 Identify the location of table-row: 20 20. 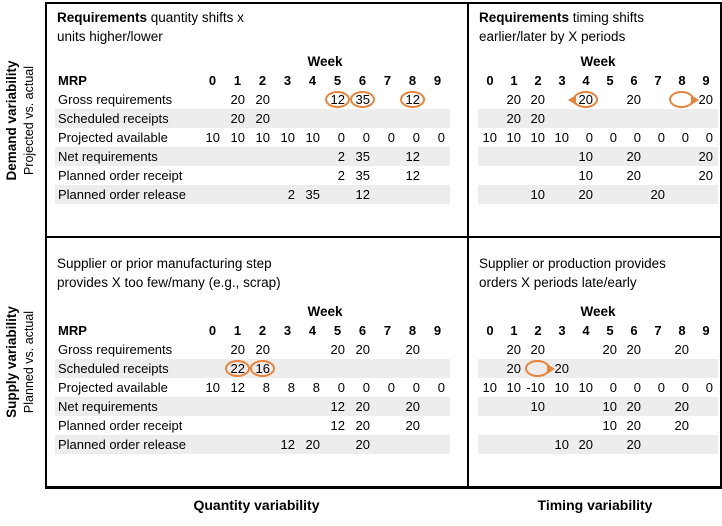
(598, 118).